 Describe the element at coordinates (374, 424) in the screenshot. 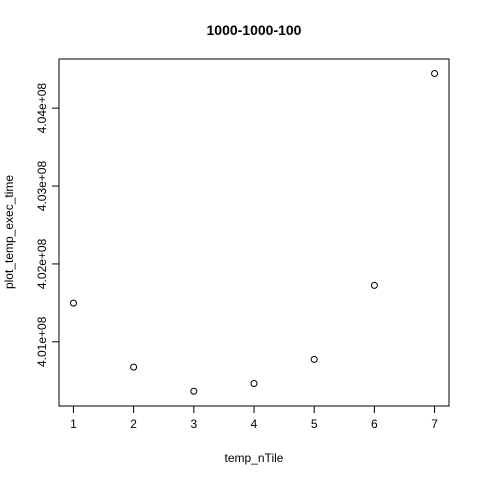

I see `x-tick-label: 6` at that location.